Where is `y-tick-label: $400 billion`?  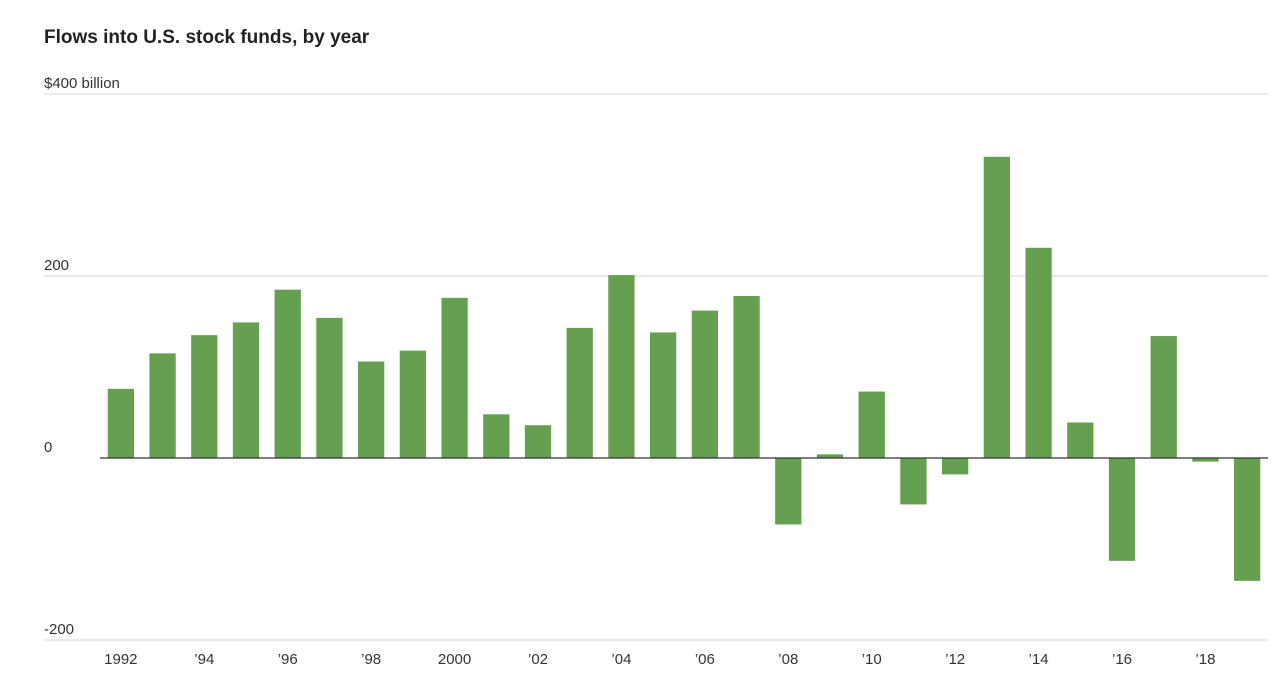
y-tick-label: $400 billion is located at coordinates (82, 83).